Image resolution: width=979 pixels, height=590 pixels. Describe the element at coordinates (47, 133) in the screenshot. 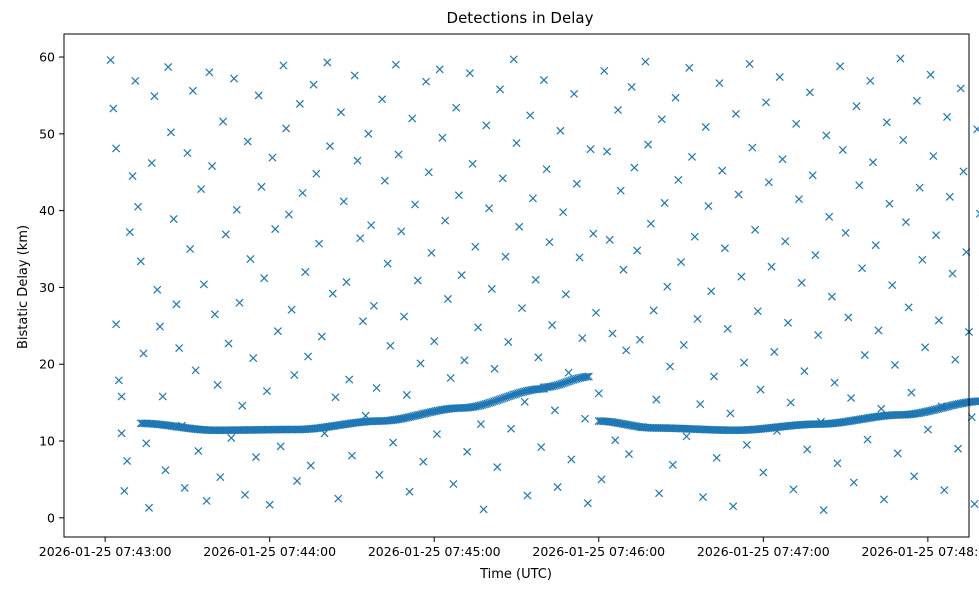

I see `y-tick-label: 50` at that location.